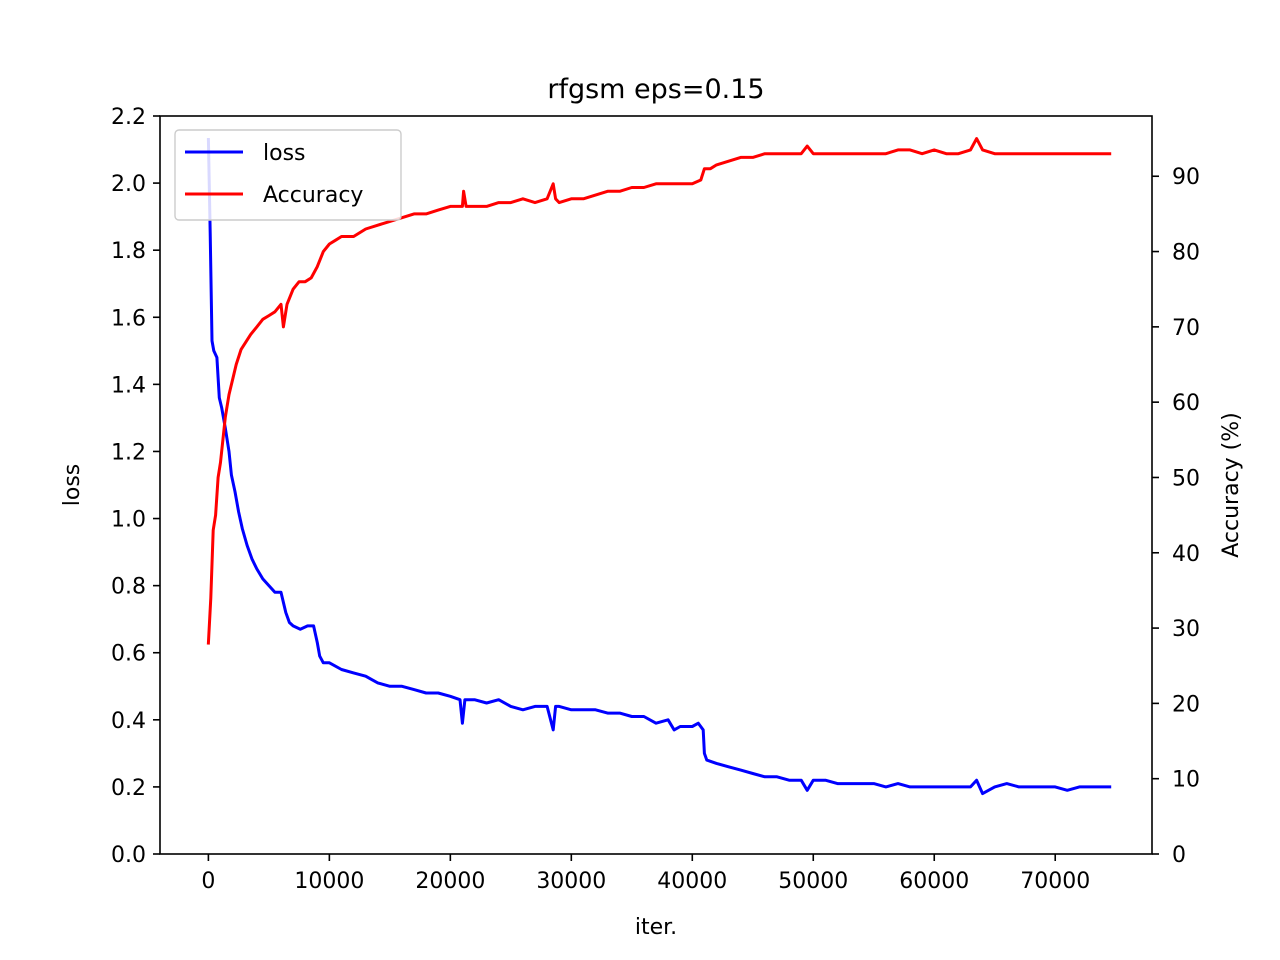  I want to click on y-left-tick-label: 1.8, so click(128, 251).